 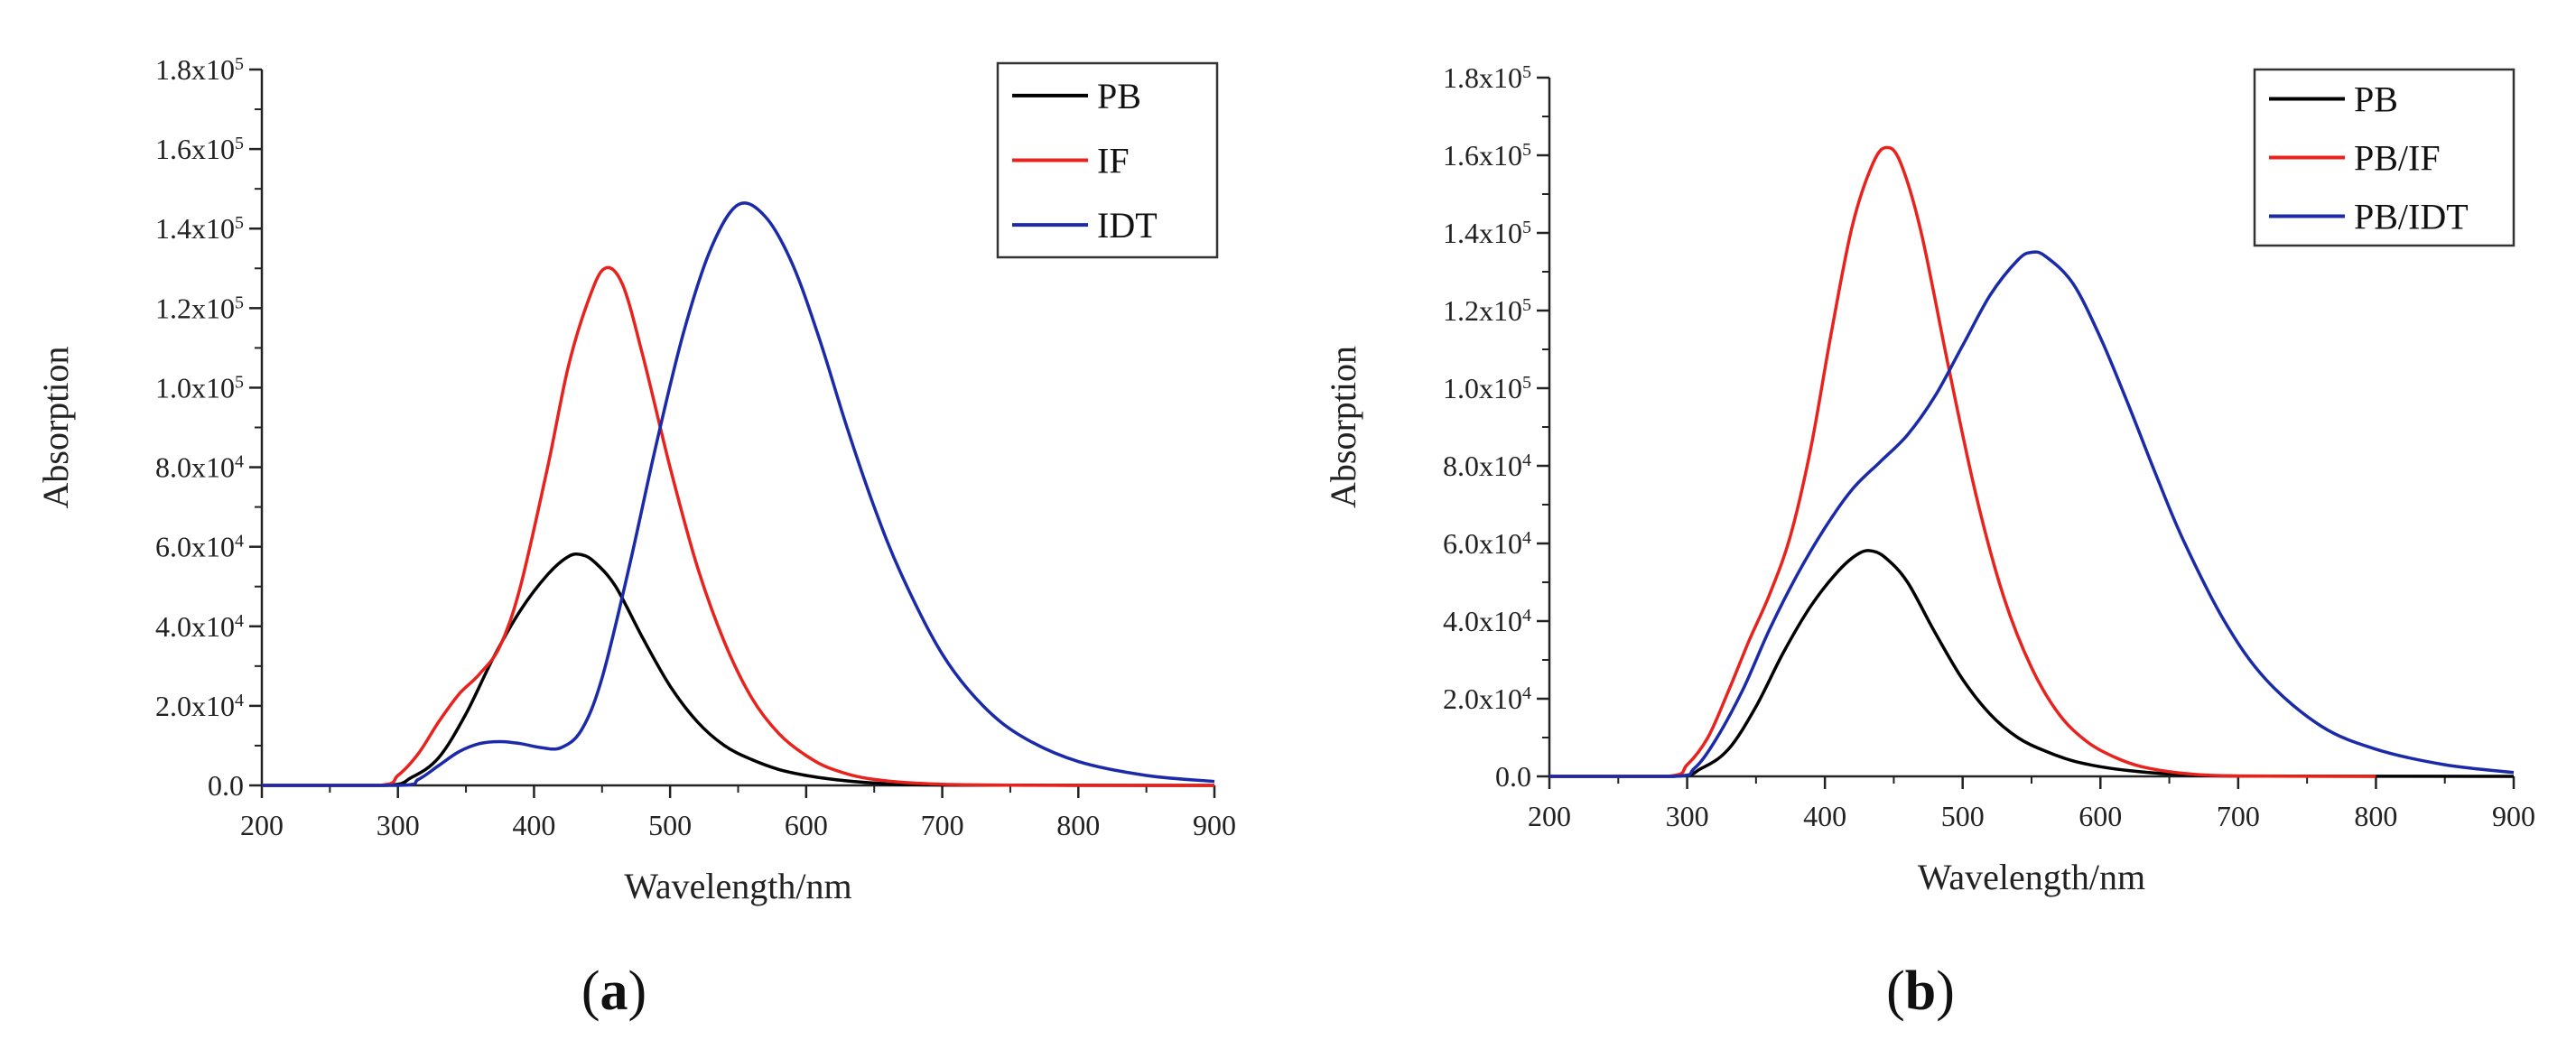 What do you see at coordinates (2411, 217) in the screenshot?
I see `legend-label: PB/IDT` at bounding box center [2411, 217].